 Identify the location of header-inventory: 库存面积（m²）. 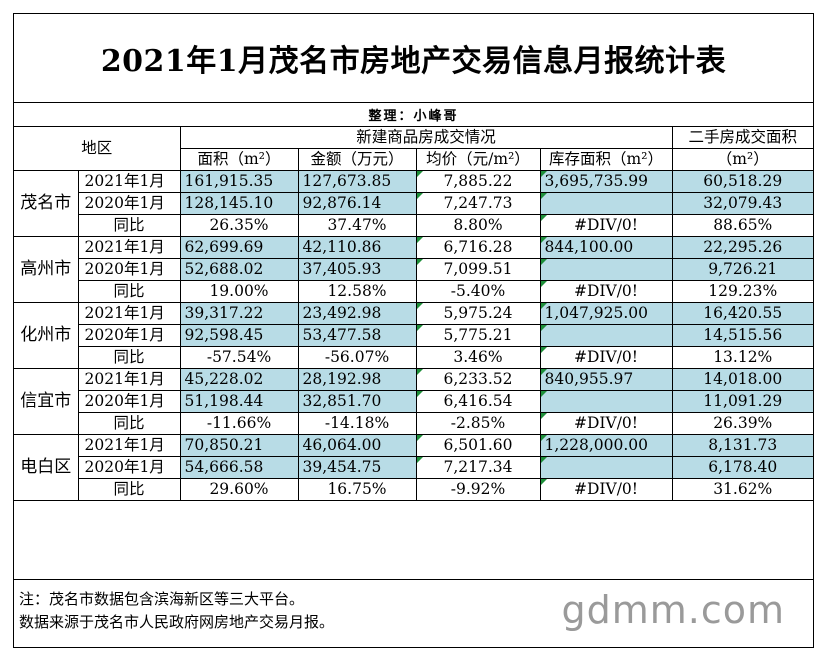
(606, 159).